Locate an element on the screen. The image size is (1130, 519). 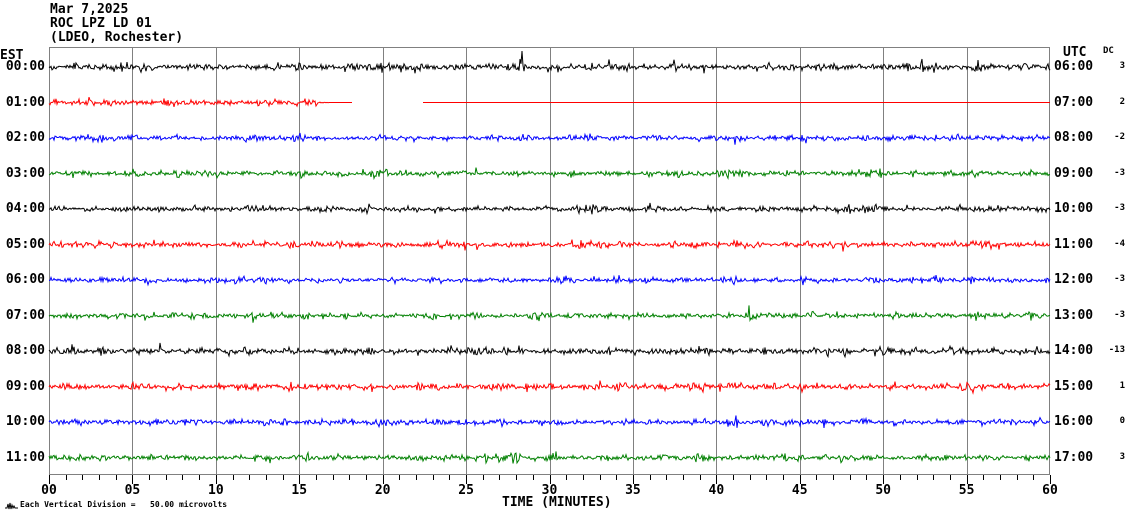
dc-value-11: 3 is located at coordinates (1122, 456).